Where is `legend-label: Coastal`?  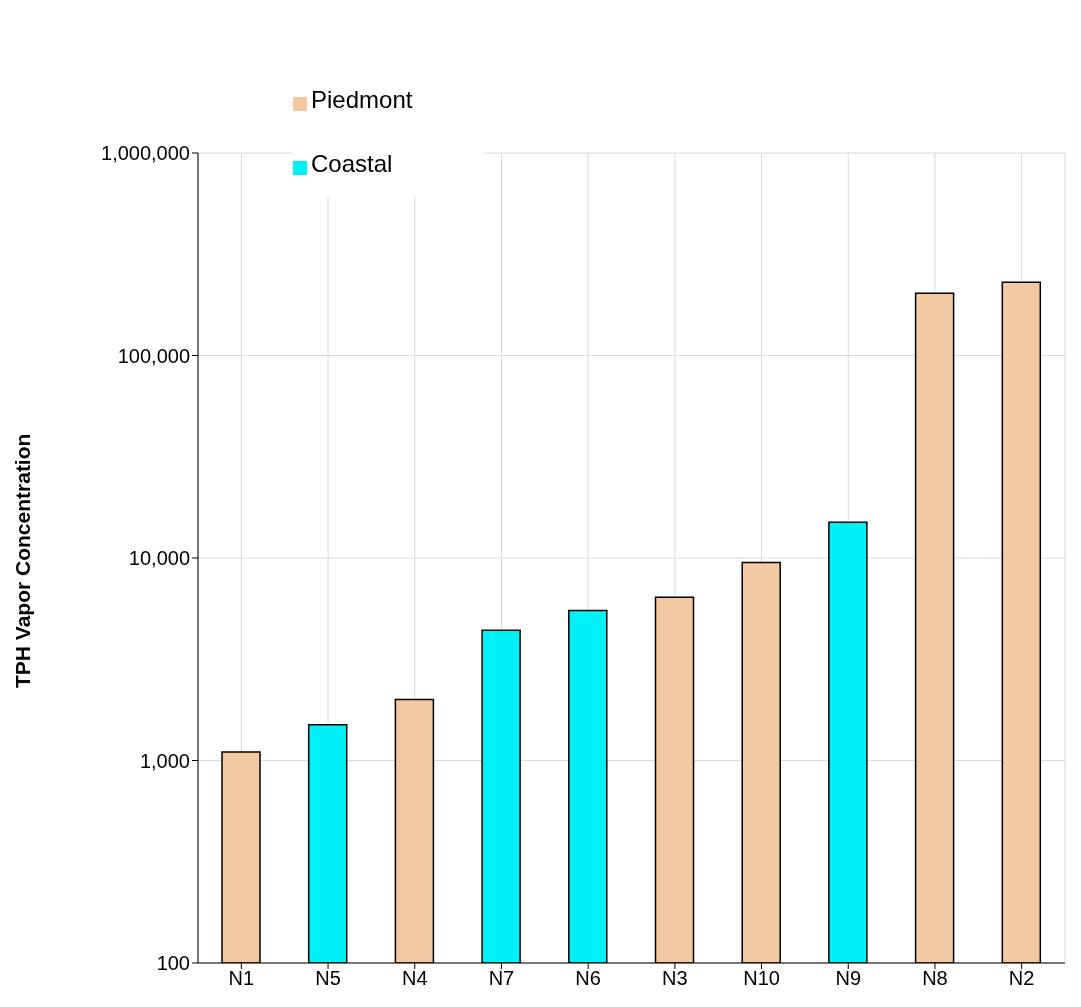 legend-label: Coastal is located at coordinates (352, 163).